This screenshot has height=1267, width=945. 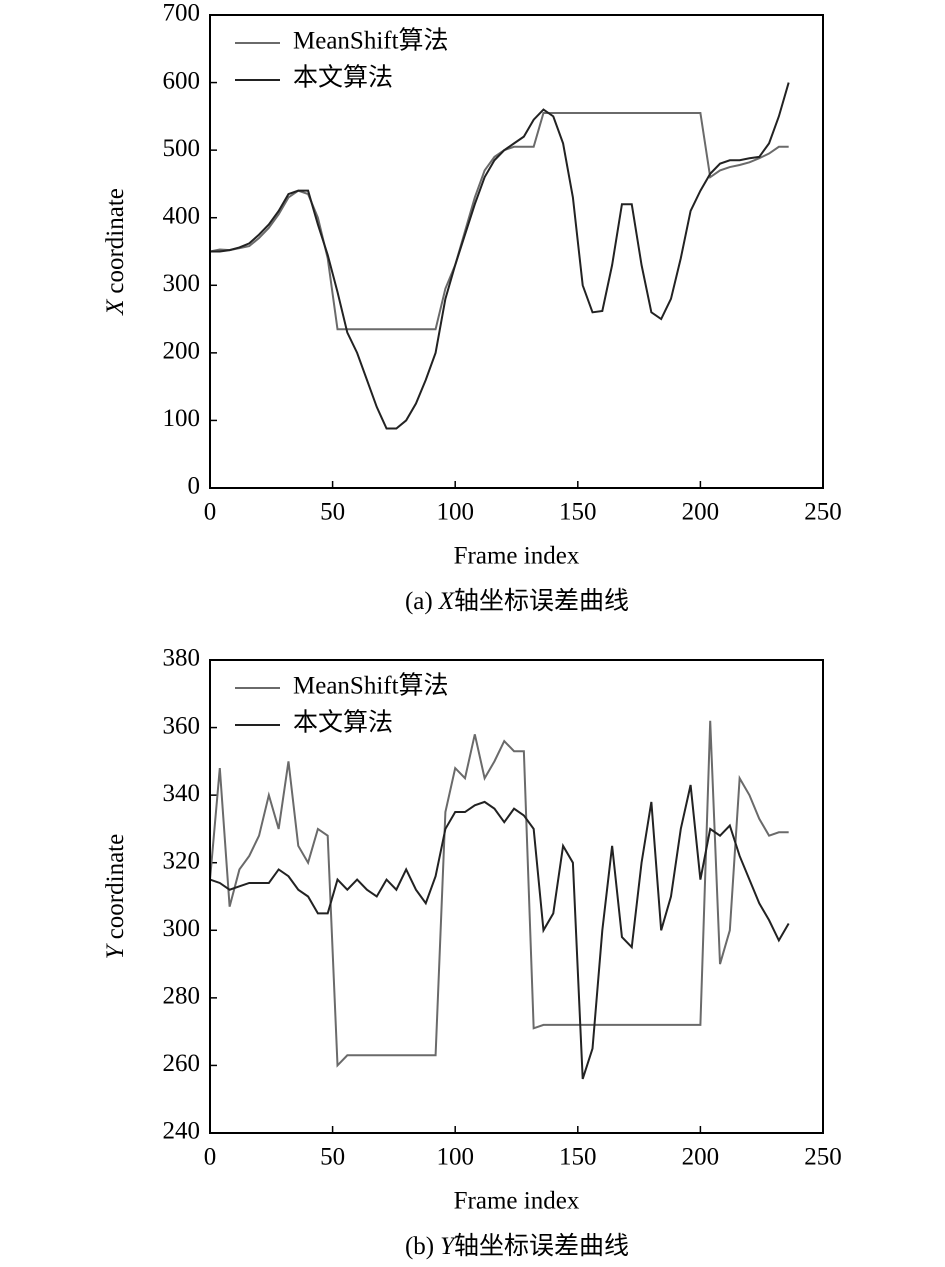 I want to click on y-tick-label: 500, so click(x=182, y=148).